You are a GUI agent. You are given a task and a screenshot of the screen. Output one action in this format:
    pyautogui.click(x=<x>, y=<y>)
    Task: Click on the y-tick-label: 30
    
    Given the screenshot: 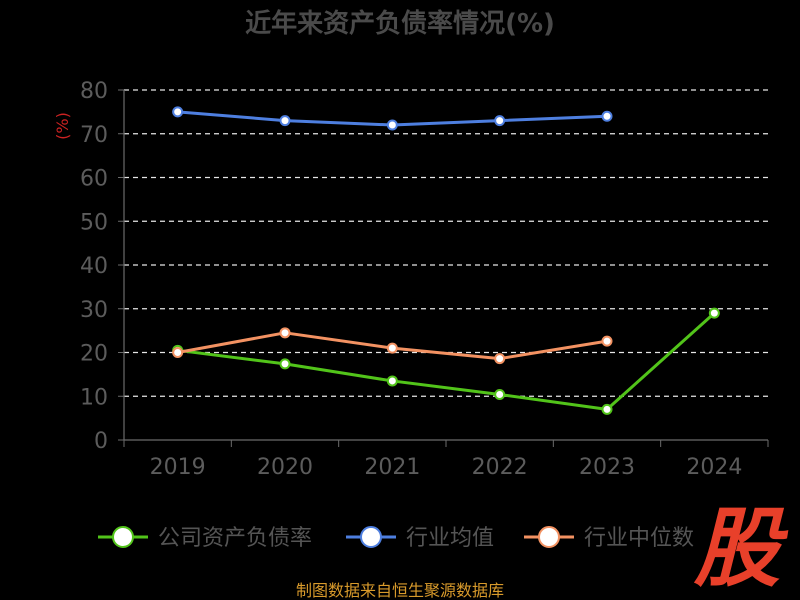 What is the action you would take?
    pyautogui.click(x=94, y=310)
    